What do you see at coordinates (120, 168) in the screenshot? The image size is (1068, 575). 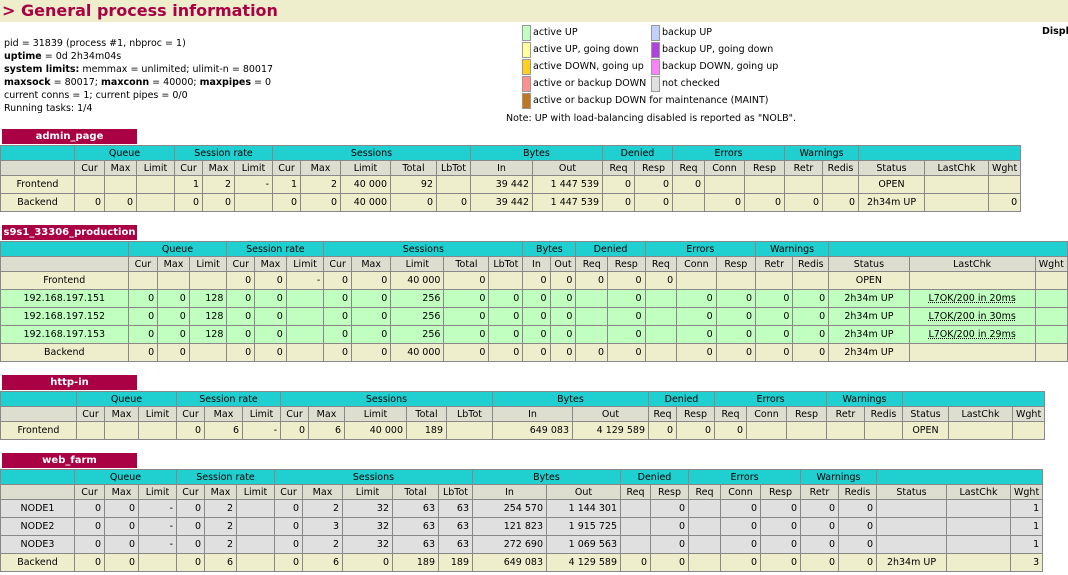 I see `column-header: Max` at bounding box center [120, 168].